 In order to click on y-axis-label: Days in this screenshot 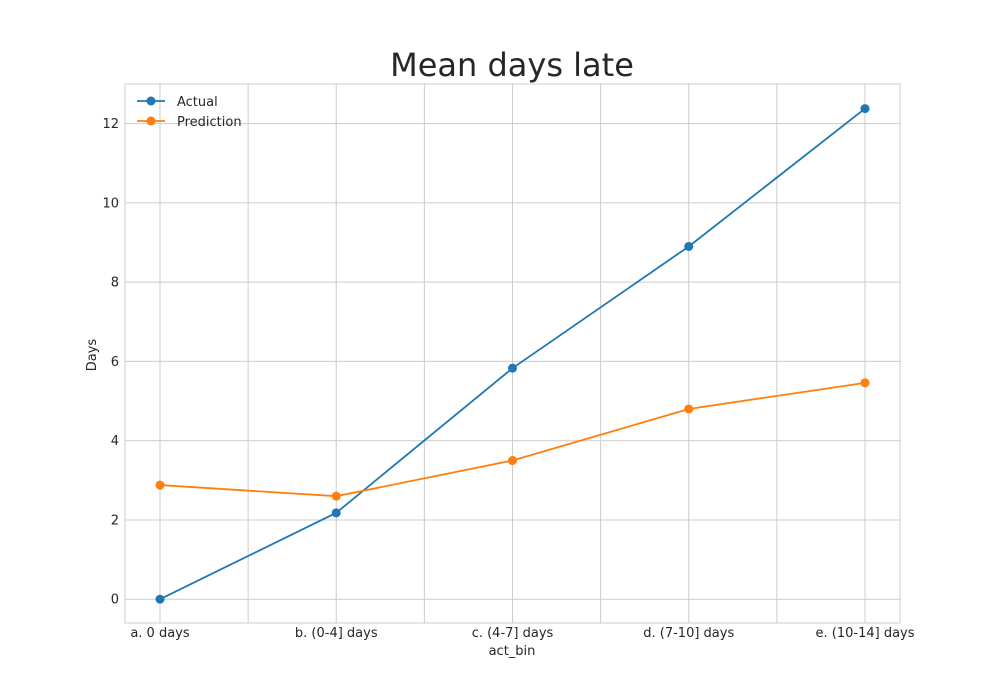, I will do `click(92, 355)`.